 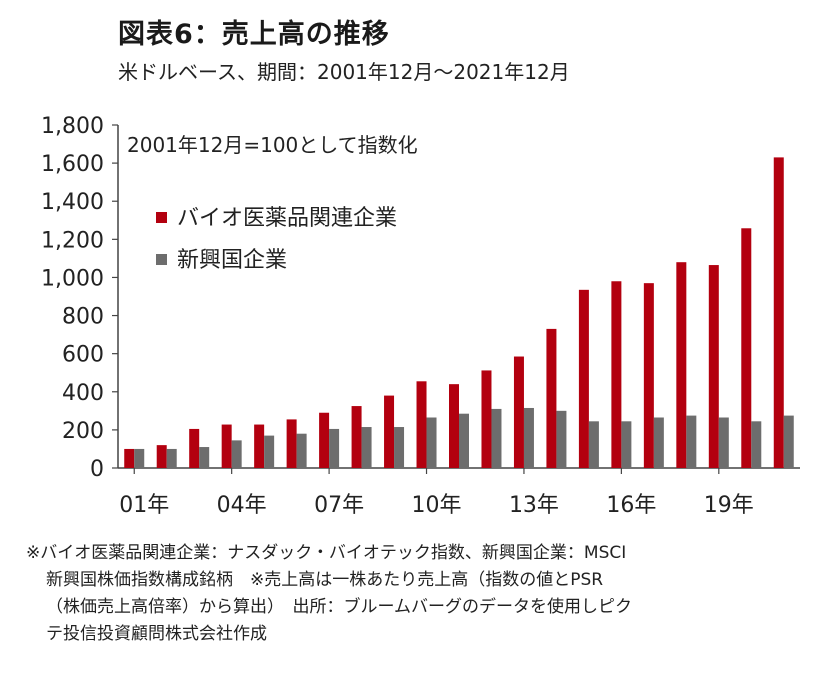 What do you see at coordinates (729, 505) in the screenshot?
I see `x-tick-label: 19年` at bounding box center [729, 505].